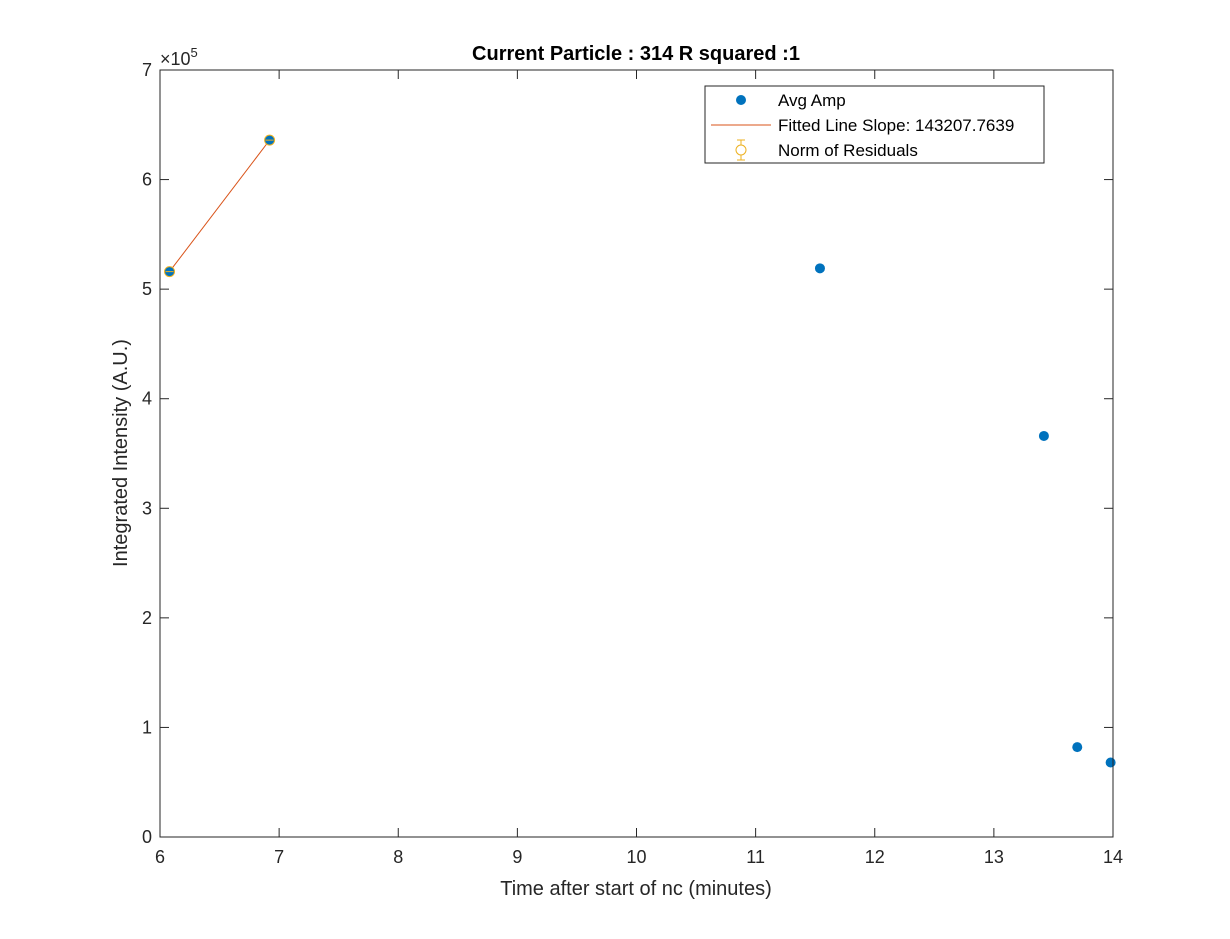 This screenshot has height=939, width=1230. I want to click on y-tick-label: 0, so click(147, 837).